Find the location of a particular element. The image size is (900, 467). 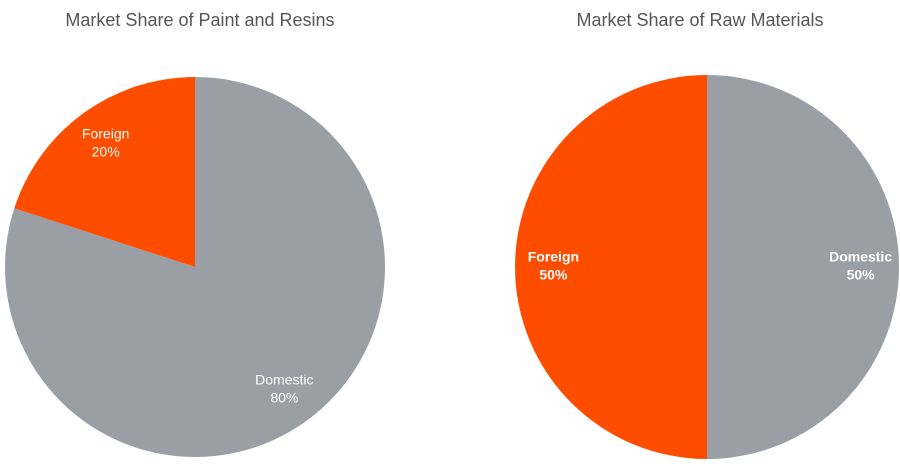

pie-slice is located at coordinates (105, 172).